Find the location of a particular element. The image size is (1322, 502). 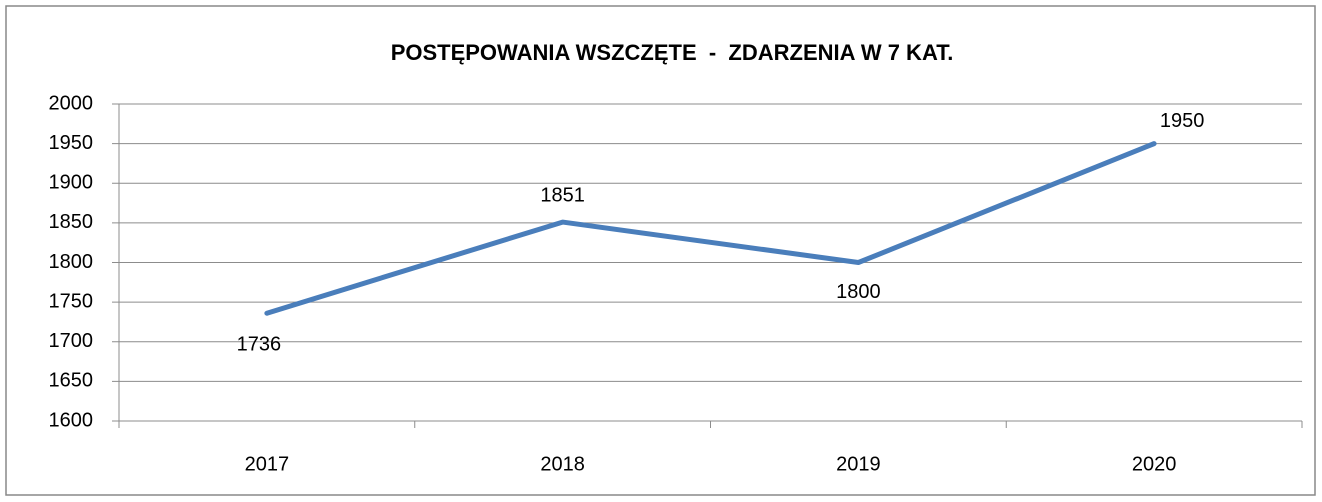

x-tick-label: 2019 is located at coordinates (858, 464).